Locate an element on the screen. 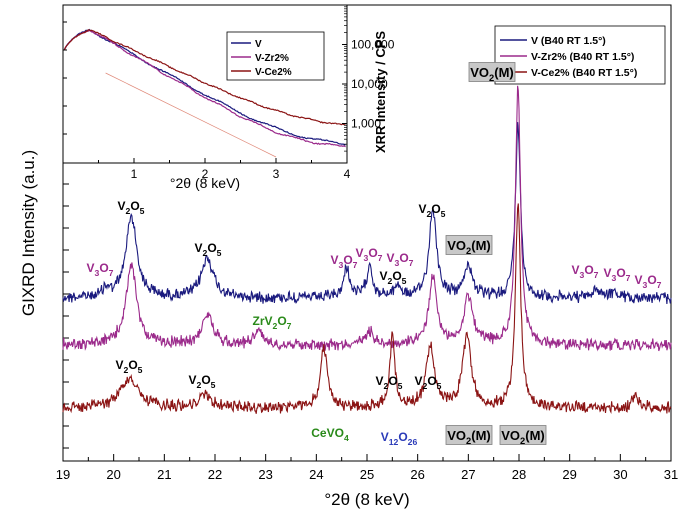 The height and width of the screenshot is (525, 696). annotation-v3o7-3: V3O7 is located at coordinates (369, 254).